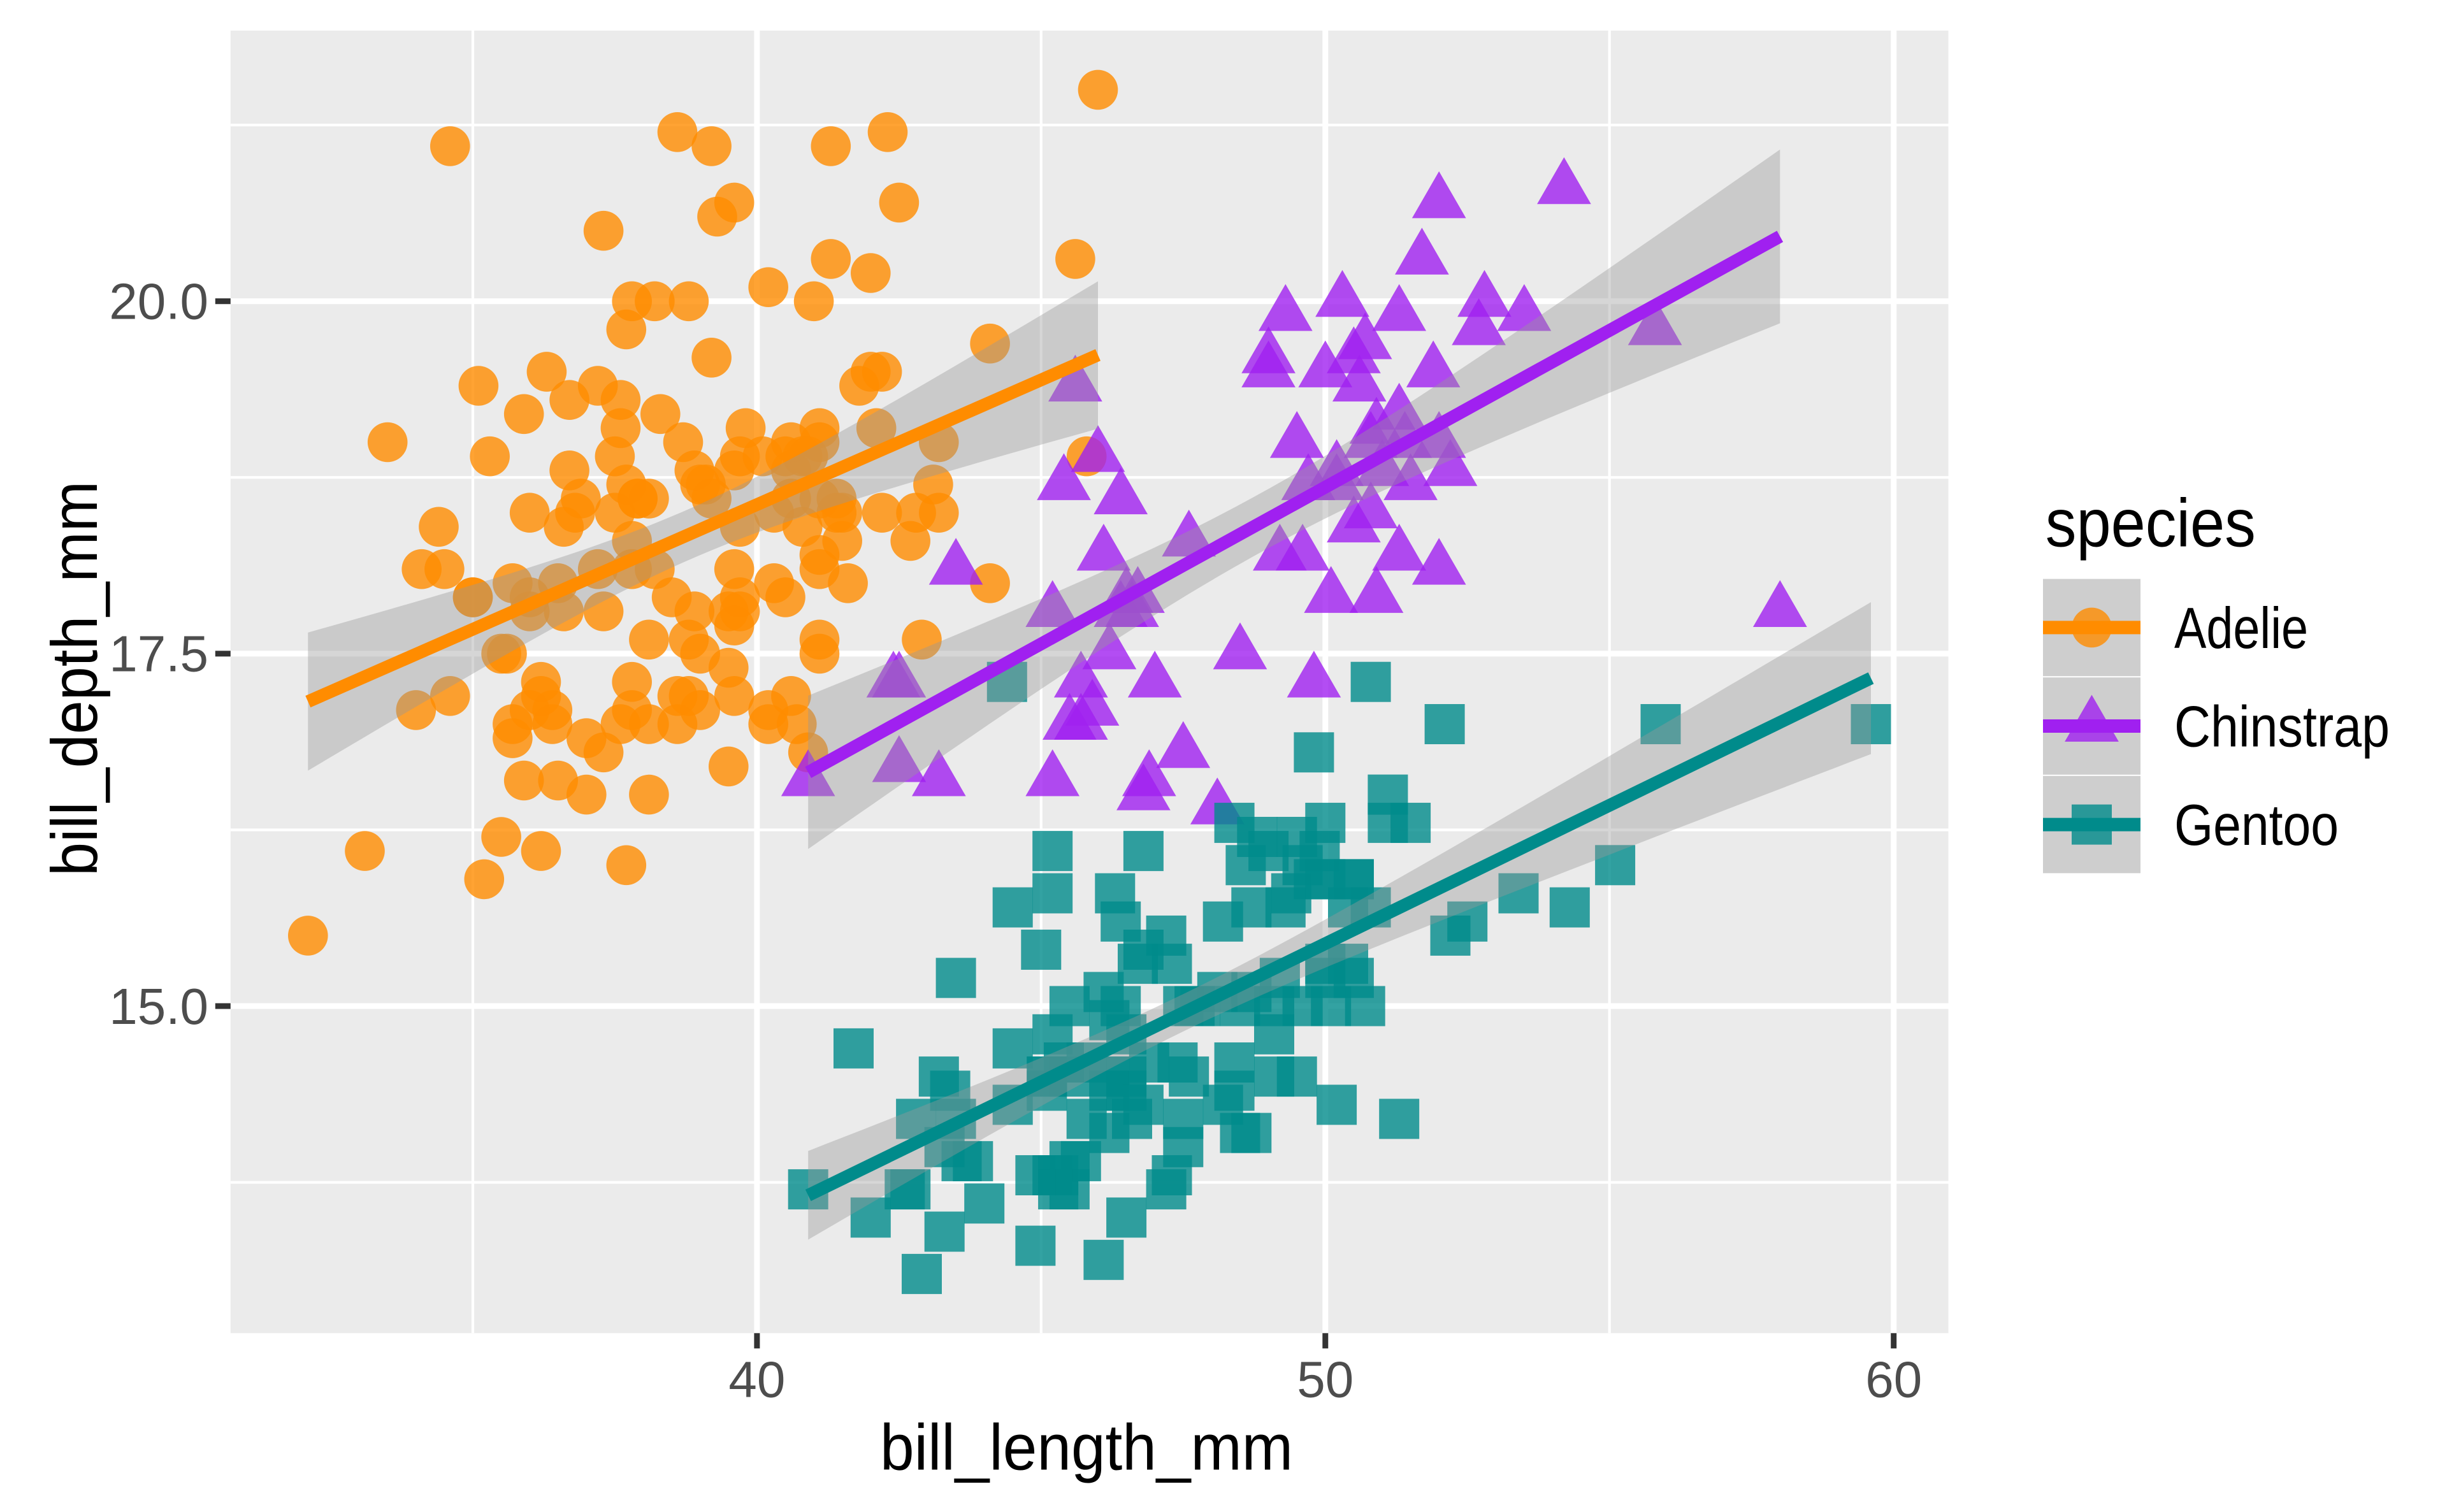 This screenshot has height=1512, width=2447. I want to click on svg-text: bill_depth_mm, so click(74, 678).